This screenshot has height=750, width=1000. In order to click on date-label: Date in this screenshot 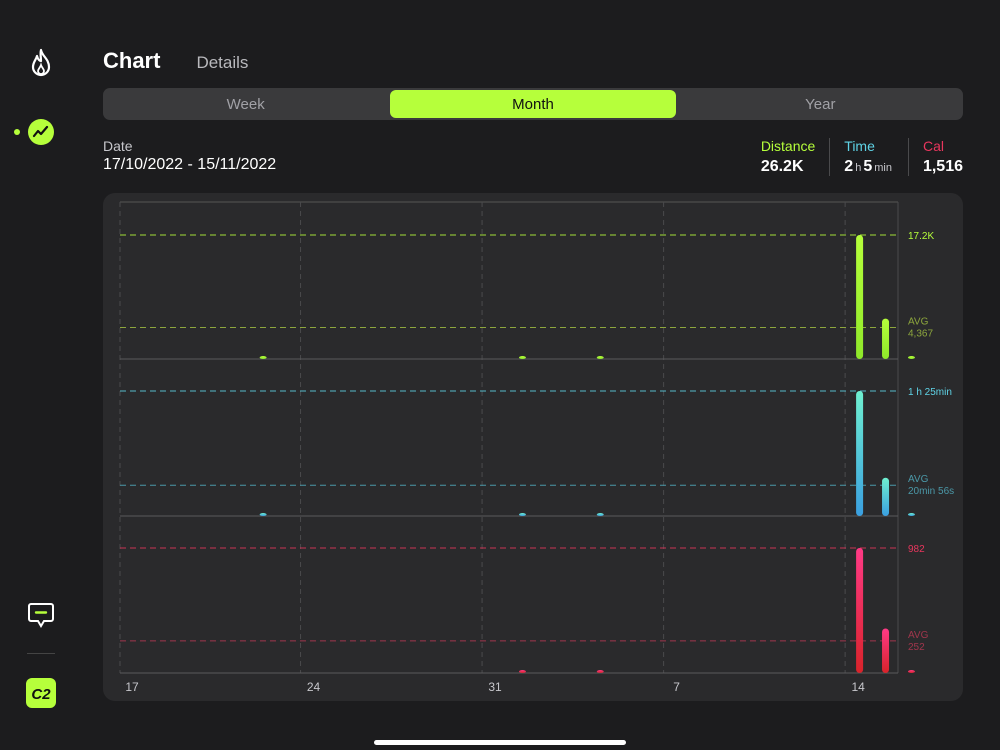, I will do `click(118, 146)`.